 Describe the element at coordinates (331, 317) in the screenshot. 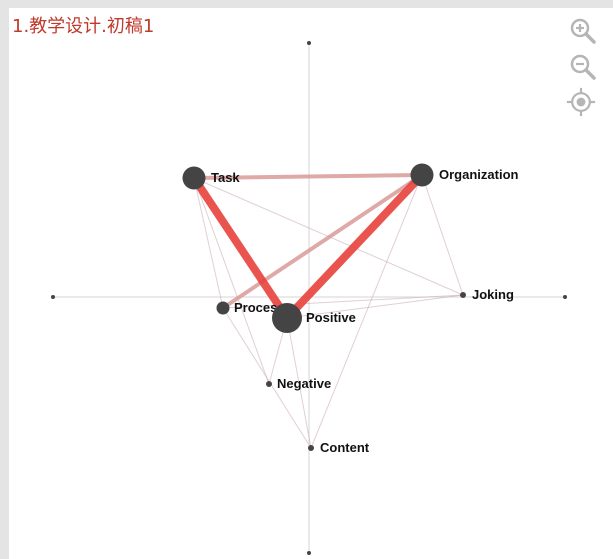

I see `node-label-positive: Positive` at that location.